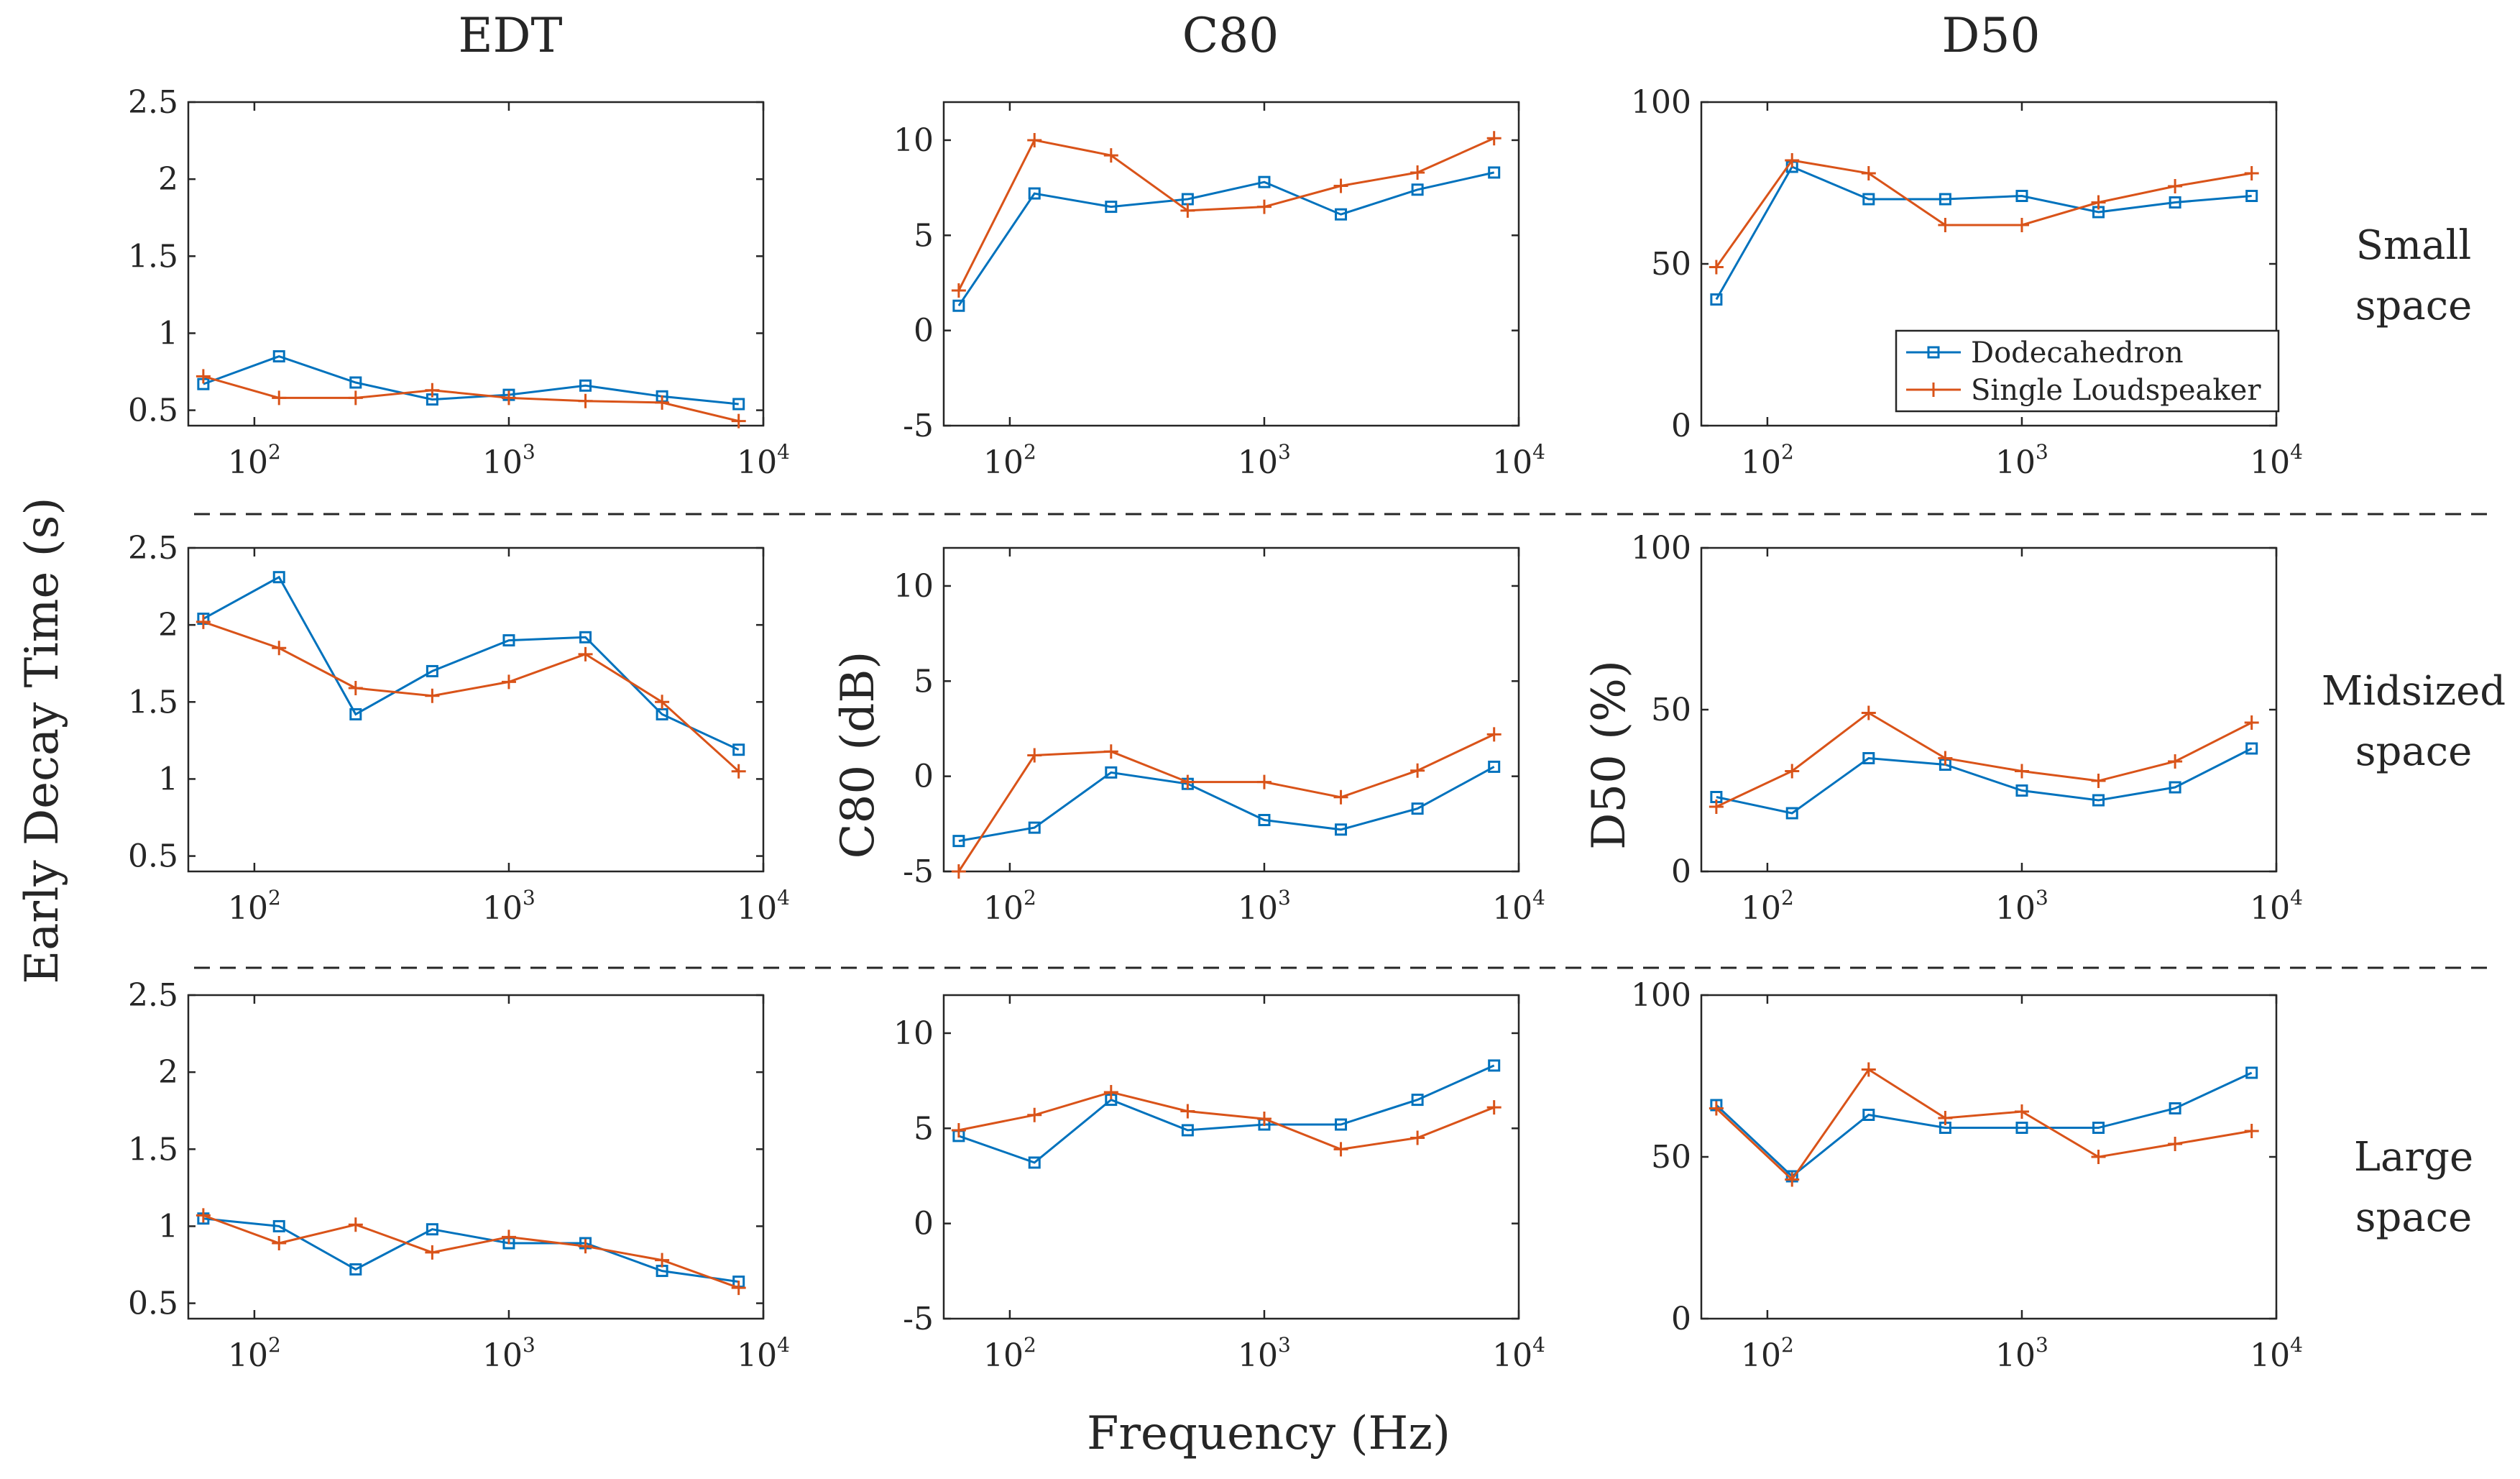 This screenshot has height=1479, width=2520. I want to click on panel-c80-r3-ytick-label-1: 0, so click(924, 1224).